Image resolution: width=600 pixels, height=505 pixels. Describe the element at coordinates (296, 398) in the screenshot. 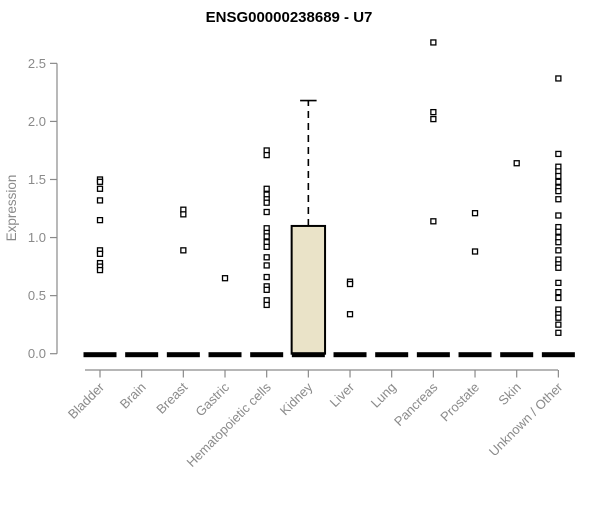

I see `x-tick-label: Kidney` at that location.